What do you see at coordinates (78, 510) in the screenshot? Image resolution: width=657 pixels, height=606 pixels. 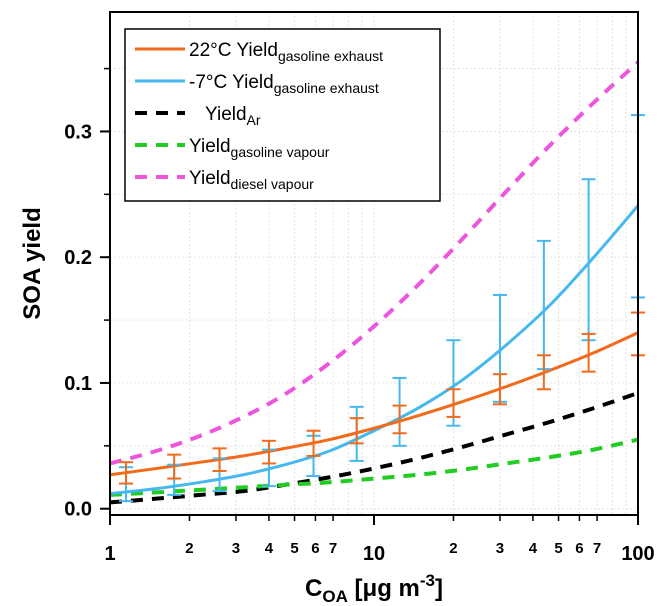 I see `y-tick-label: 0.0` at bounding box center [78, 510].